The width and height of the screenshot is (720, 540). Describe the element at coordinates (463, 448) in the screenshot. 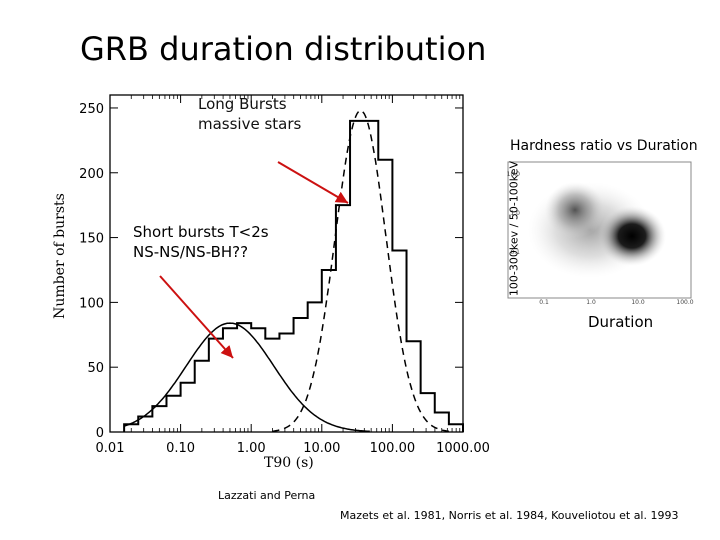

I see `x-tick-label: 1000.00` at that location.